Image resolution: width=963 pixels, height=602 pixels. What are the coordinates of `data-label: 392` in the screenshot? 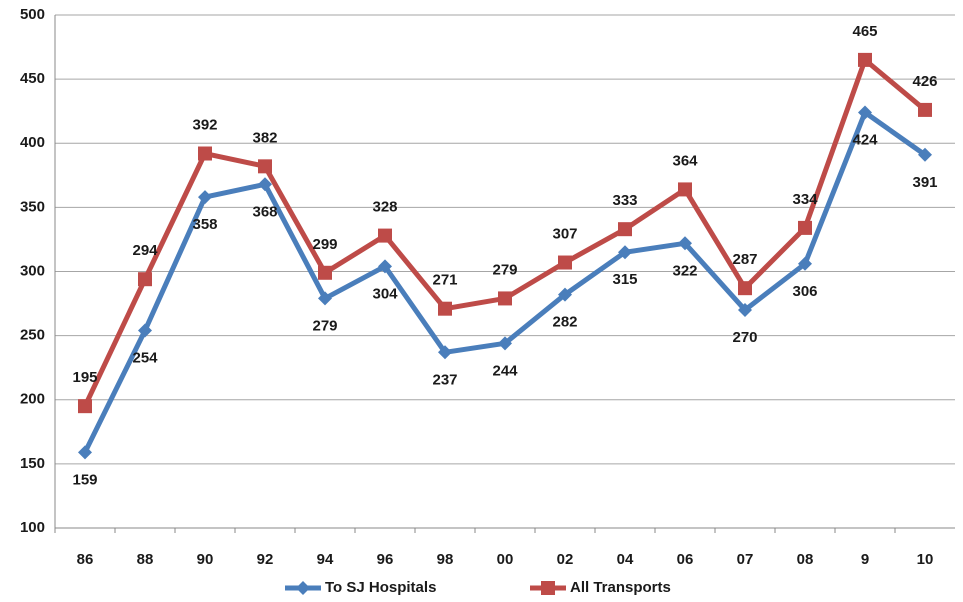 It's located at (204, 124).